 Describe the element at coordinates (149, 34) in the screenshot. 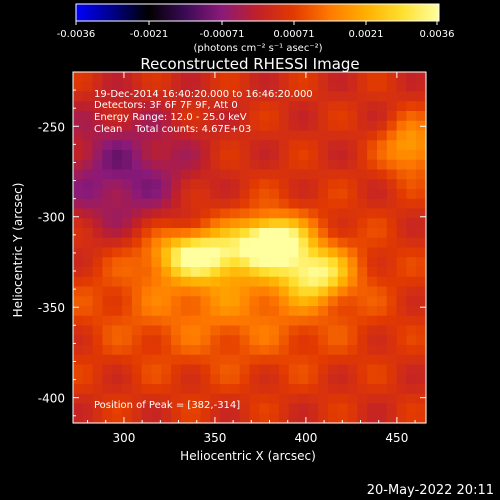

I see `colorbar-tick-label-1: -0.0021` at that location.